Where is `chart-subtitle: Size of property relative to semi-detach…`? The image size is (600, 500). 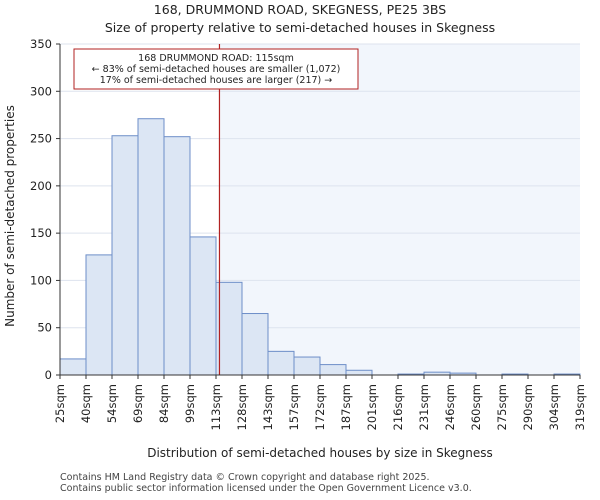
chart-subtitle: Size of property relative to semi-detach… is located at coordinates (300, 27).